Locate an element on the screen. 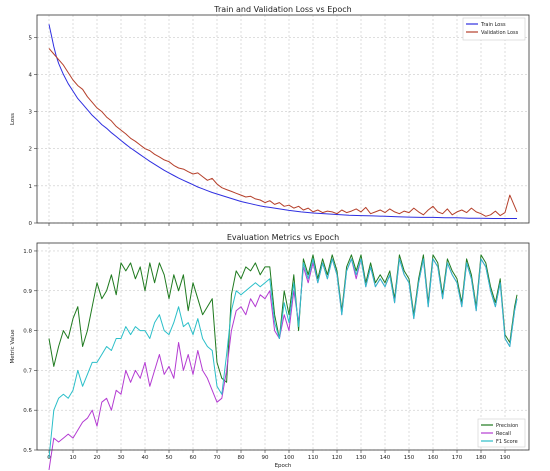  loss-chart-ylabel: Loss is located at coordinates (13, 119).